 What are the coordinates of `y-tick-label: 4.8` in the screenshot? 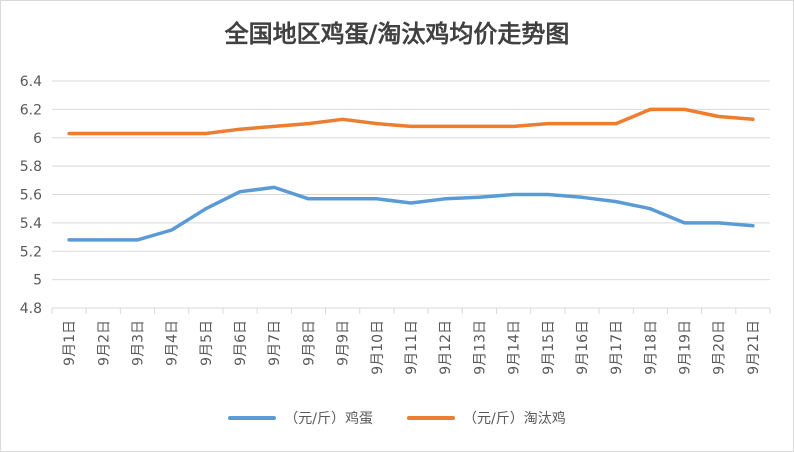 It's located at (31, 309).